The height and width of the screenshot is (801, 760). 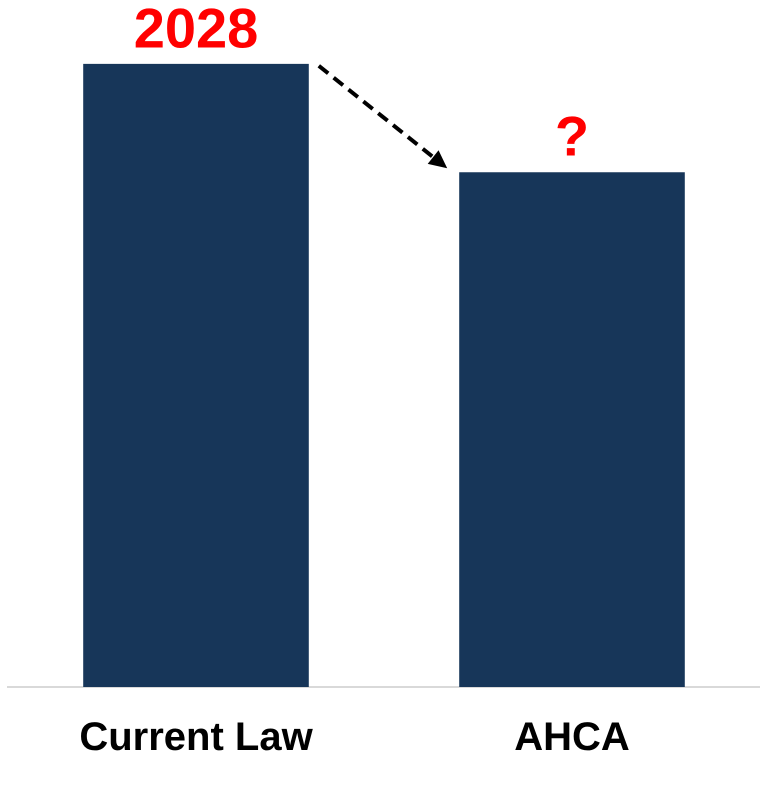 What do you see at coordinates (572, 136) in the screenshot?
I see `annotation: ?` at bounding box center [572, 136].